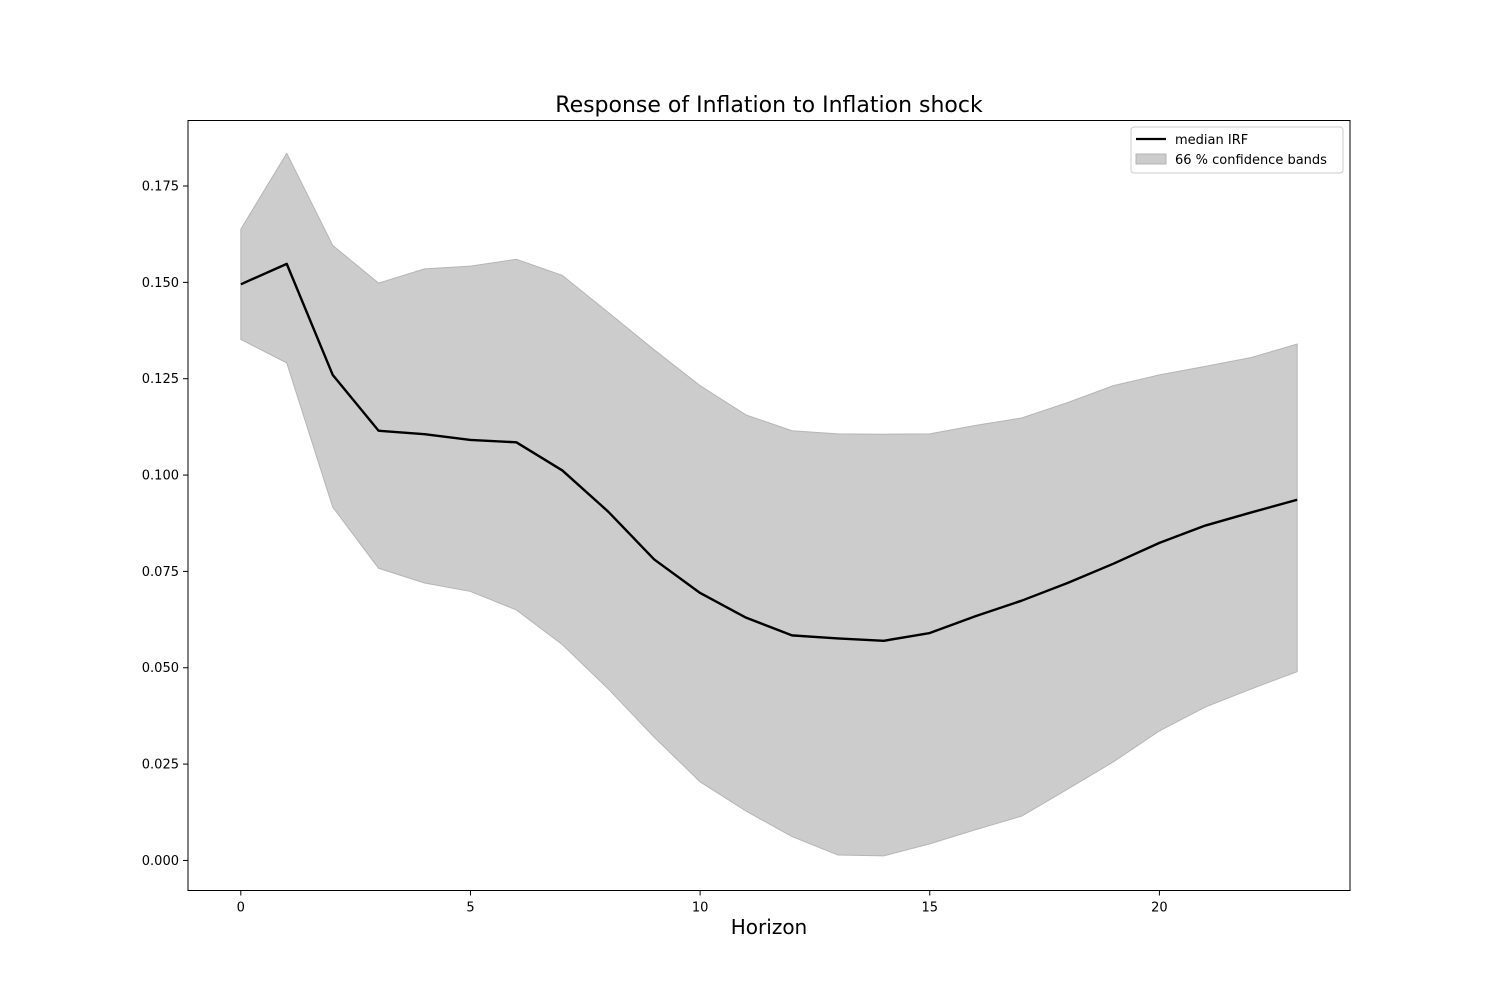 This screenshot has width=1500, height=1000. What do you see at coordinates (1251, 160) in the screenshot?
I see `legend-band-label: 66 % confidence bands` at bounding box center [1251, 160].